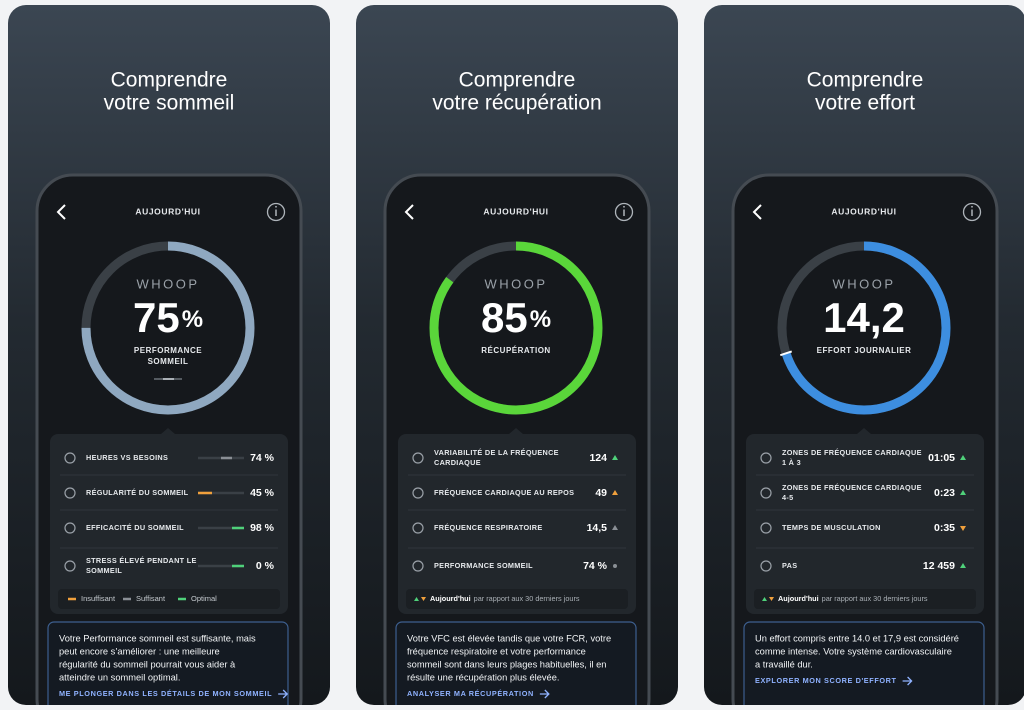 The height and width of the screenshot is (710, 1024). Describe the element at coordinates (496, 452) in the screenshot. I see `metric-label: VARIABILITÉ DE LA FRÉQUENCE` at that location.